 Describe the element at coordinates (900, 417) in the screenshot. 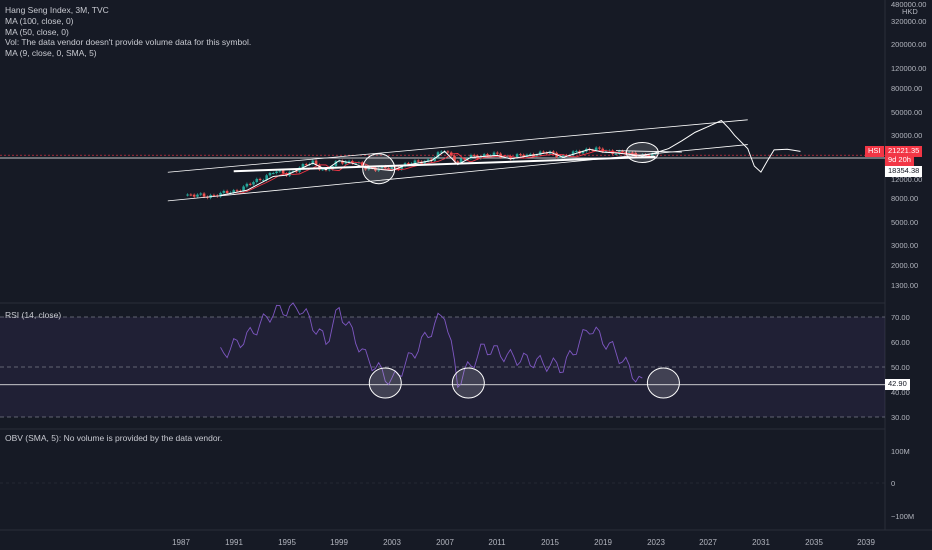

I see `rsi-tick: 30.00` at that location.